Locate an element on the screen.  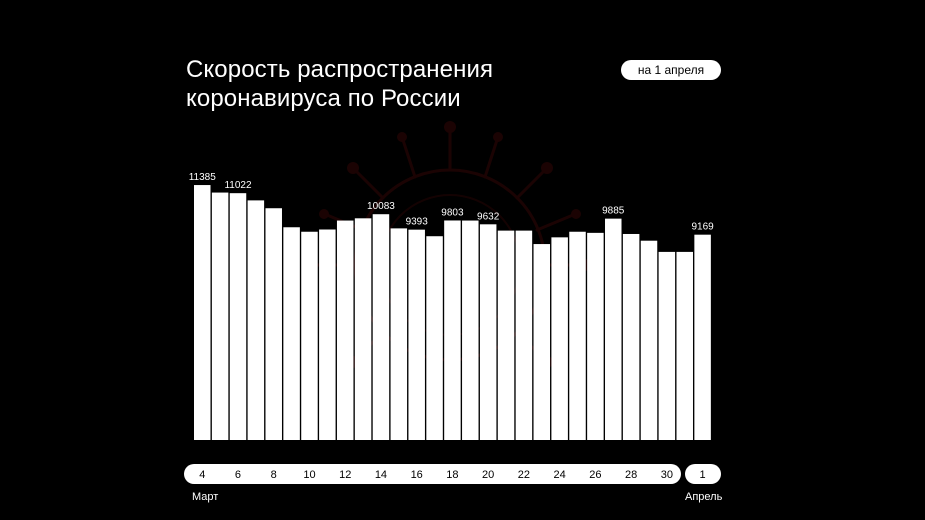
tick-label-march-8: 8 is located at coordinates (274, 475).